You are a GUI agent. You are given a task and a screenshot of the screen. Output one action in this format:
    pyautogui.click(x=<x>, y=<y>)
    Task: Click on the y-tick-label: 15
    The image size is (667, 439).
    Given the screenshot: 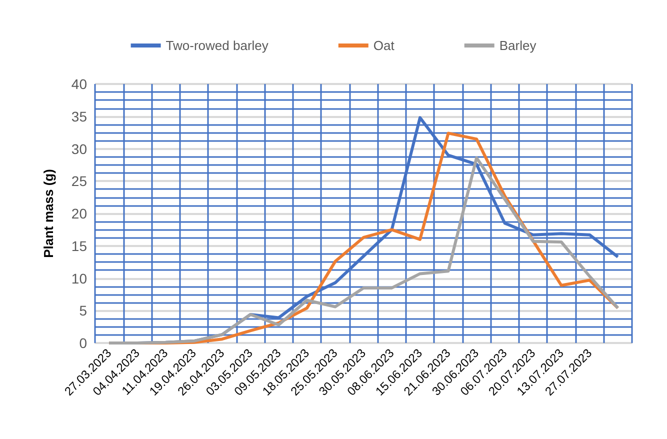 What is the action you would take?
    pyautogui.click(x=79, y=246)
    